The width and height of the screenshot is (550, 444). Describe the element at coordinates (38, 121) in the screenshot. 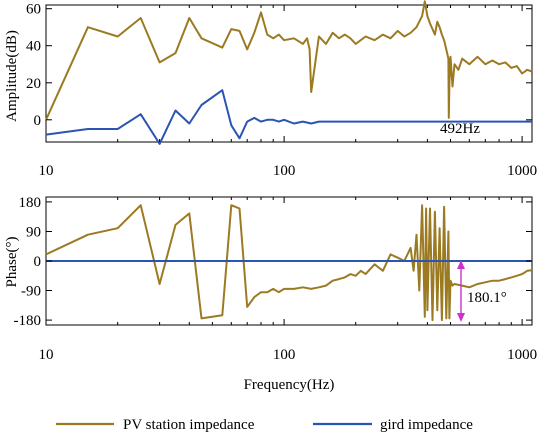

I see `amplitude-y-tick-label: 0` at that location.